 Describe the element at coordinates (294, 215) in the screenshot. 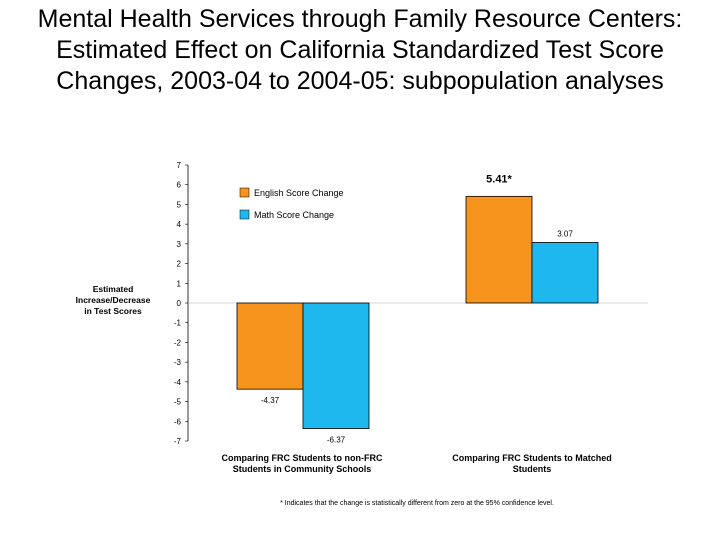

I see `legend-label: Math Score Change` at that location.